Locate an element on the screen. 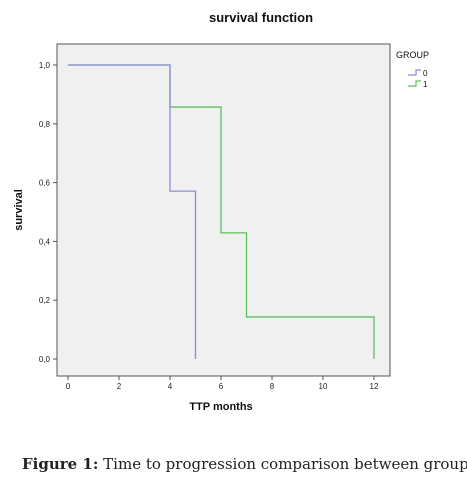 The width and height of the screenshot is (467, 491). legend-title: GROUP is located at coordinates (412, 55).